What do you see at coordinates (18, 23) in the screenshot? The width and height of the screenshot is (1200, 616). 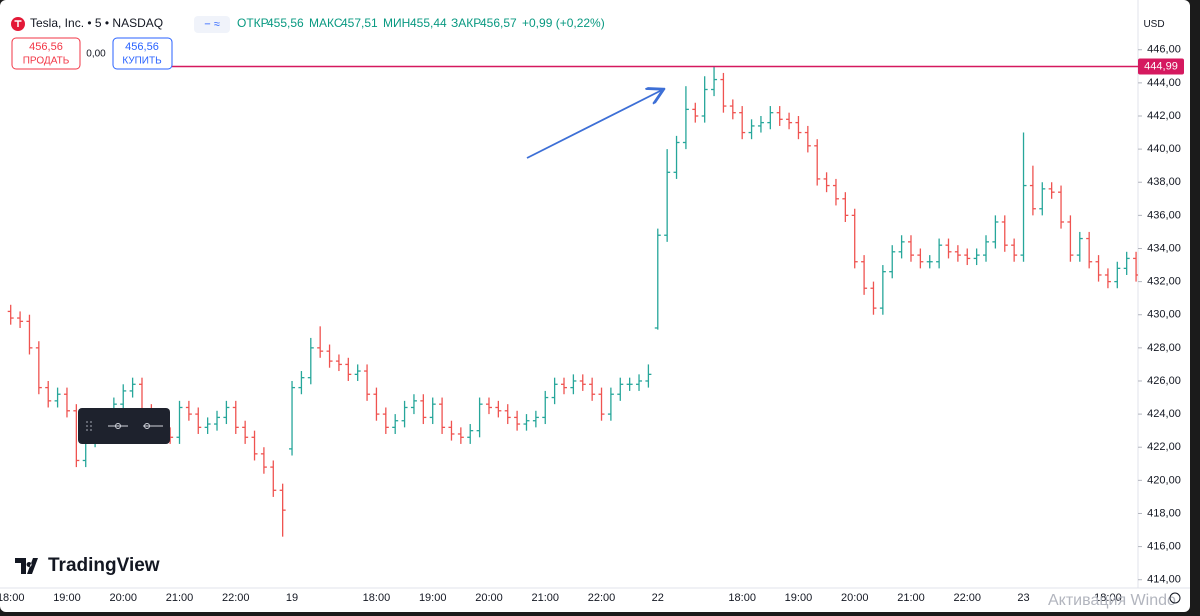 I see `symbol-logo-mark` at bounding box center [18, 23].